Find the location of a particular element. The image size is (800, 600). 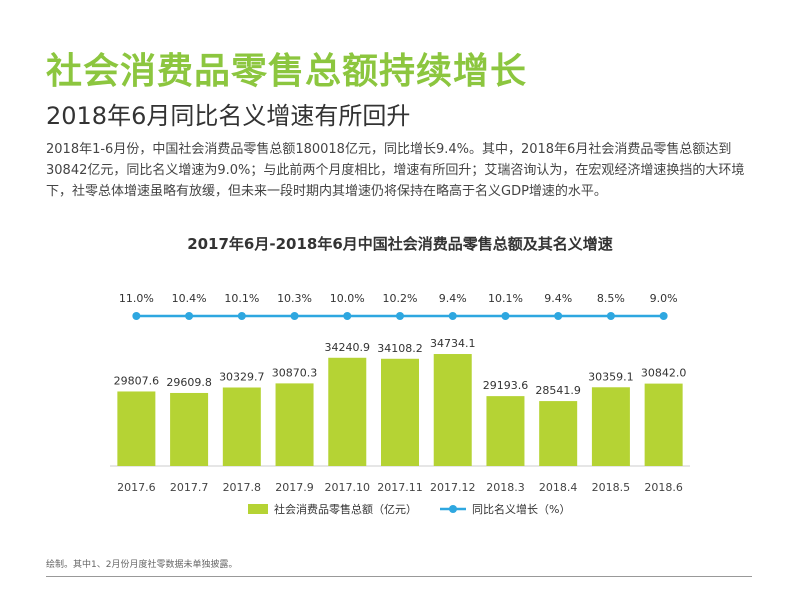

page-subtitle: 2018年6月同比名义增速有所回升 is located at coordinates (228, 116).